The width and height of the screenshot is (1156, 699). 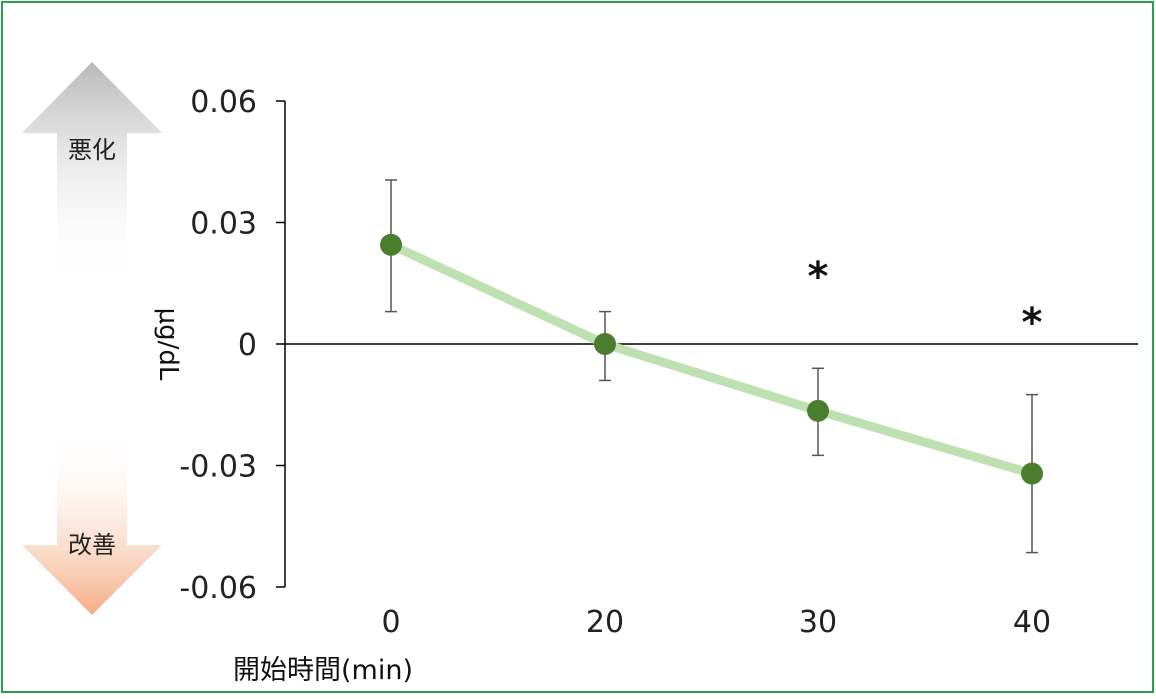 What do you see at coordinates (218, 467) in the screenshot?
I see `y-tick-label: -0.03` at bounding box center [218, 467].